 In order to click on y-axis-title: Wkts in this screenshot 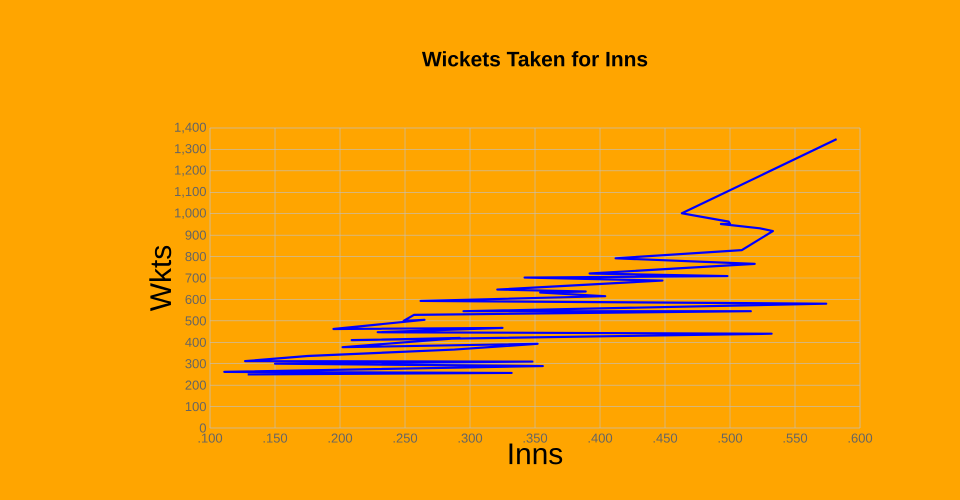, I will do `click(160, 279)`.